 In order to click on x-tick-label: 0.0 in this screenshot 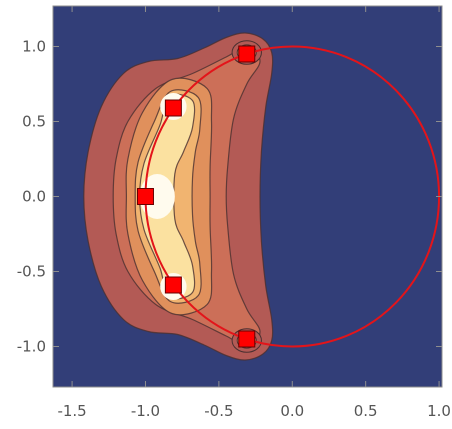, I will do `click(292, 411)`.